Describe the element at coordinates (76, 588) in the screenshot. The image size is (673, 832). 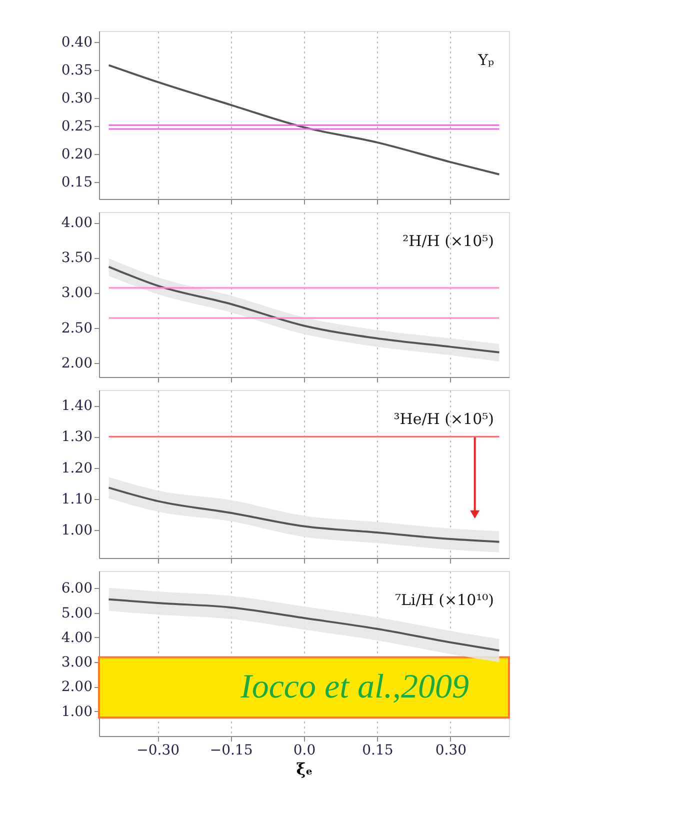
I see `y-tick-label: 6.00` at that location.